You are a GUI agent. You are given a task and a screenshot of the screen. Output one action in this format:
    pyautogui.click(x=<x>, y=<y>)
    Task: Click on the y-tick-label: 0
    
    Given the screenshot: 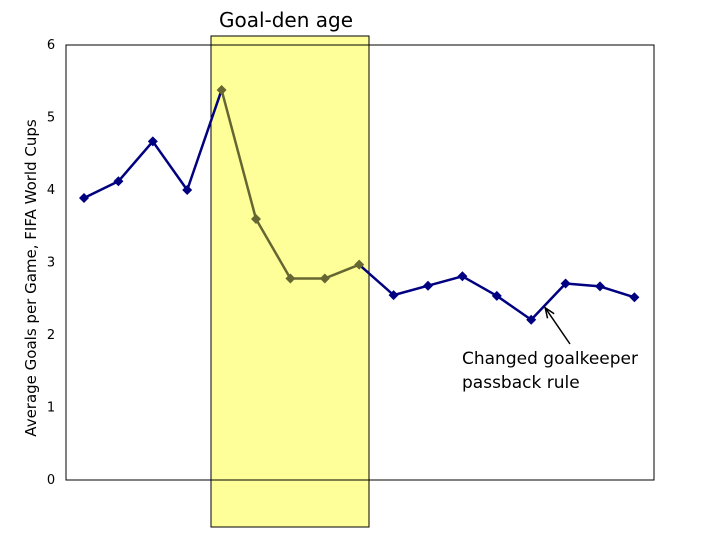 What is the action you would take?
    pyautogui.click(x=51, y=480)
    